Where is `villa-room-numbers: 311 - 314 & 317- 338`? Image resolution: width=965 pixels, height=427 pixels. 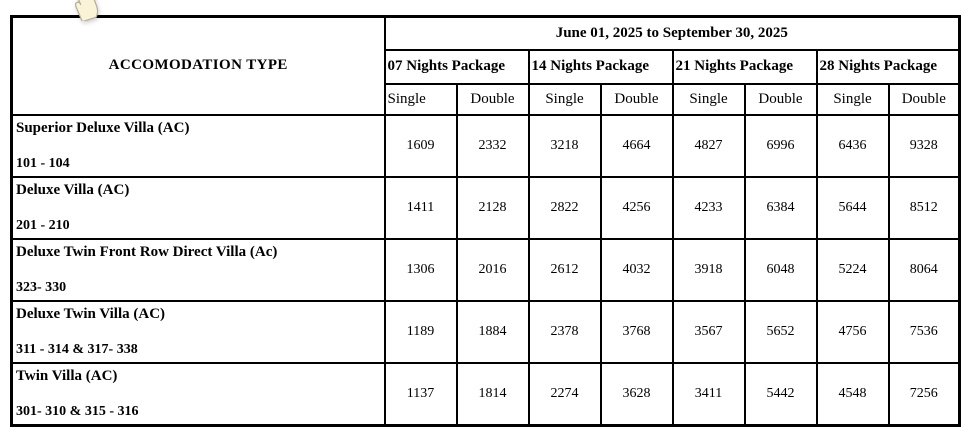 villa-room-numbers: 311 - 314 & 317- 338 is located at coordinates (77, 349).